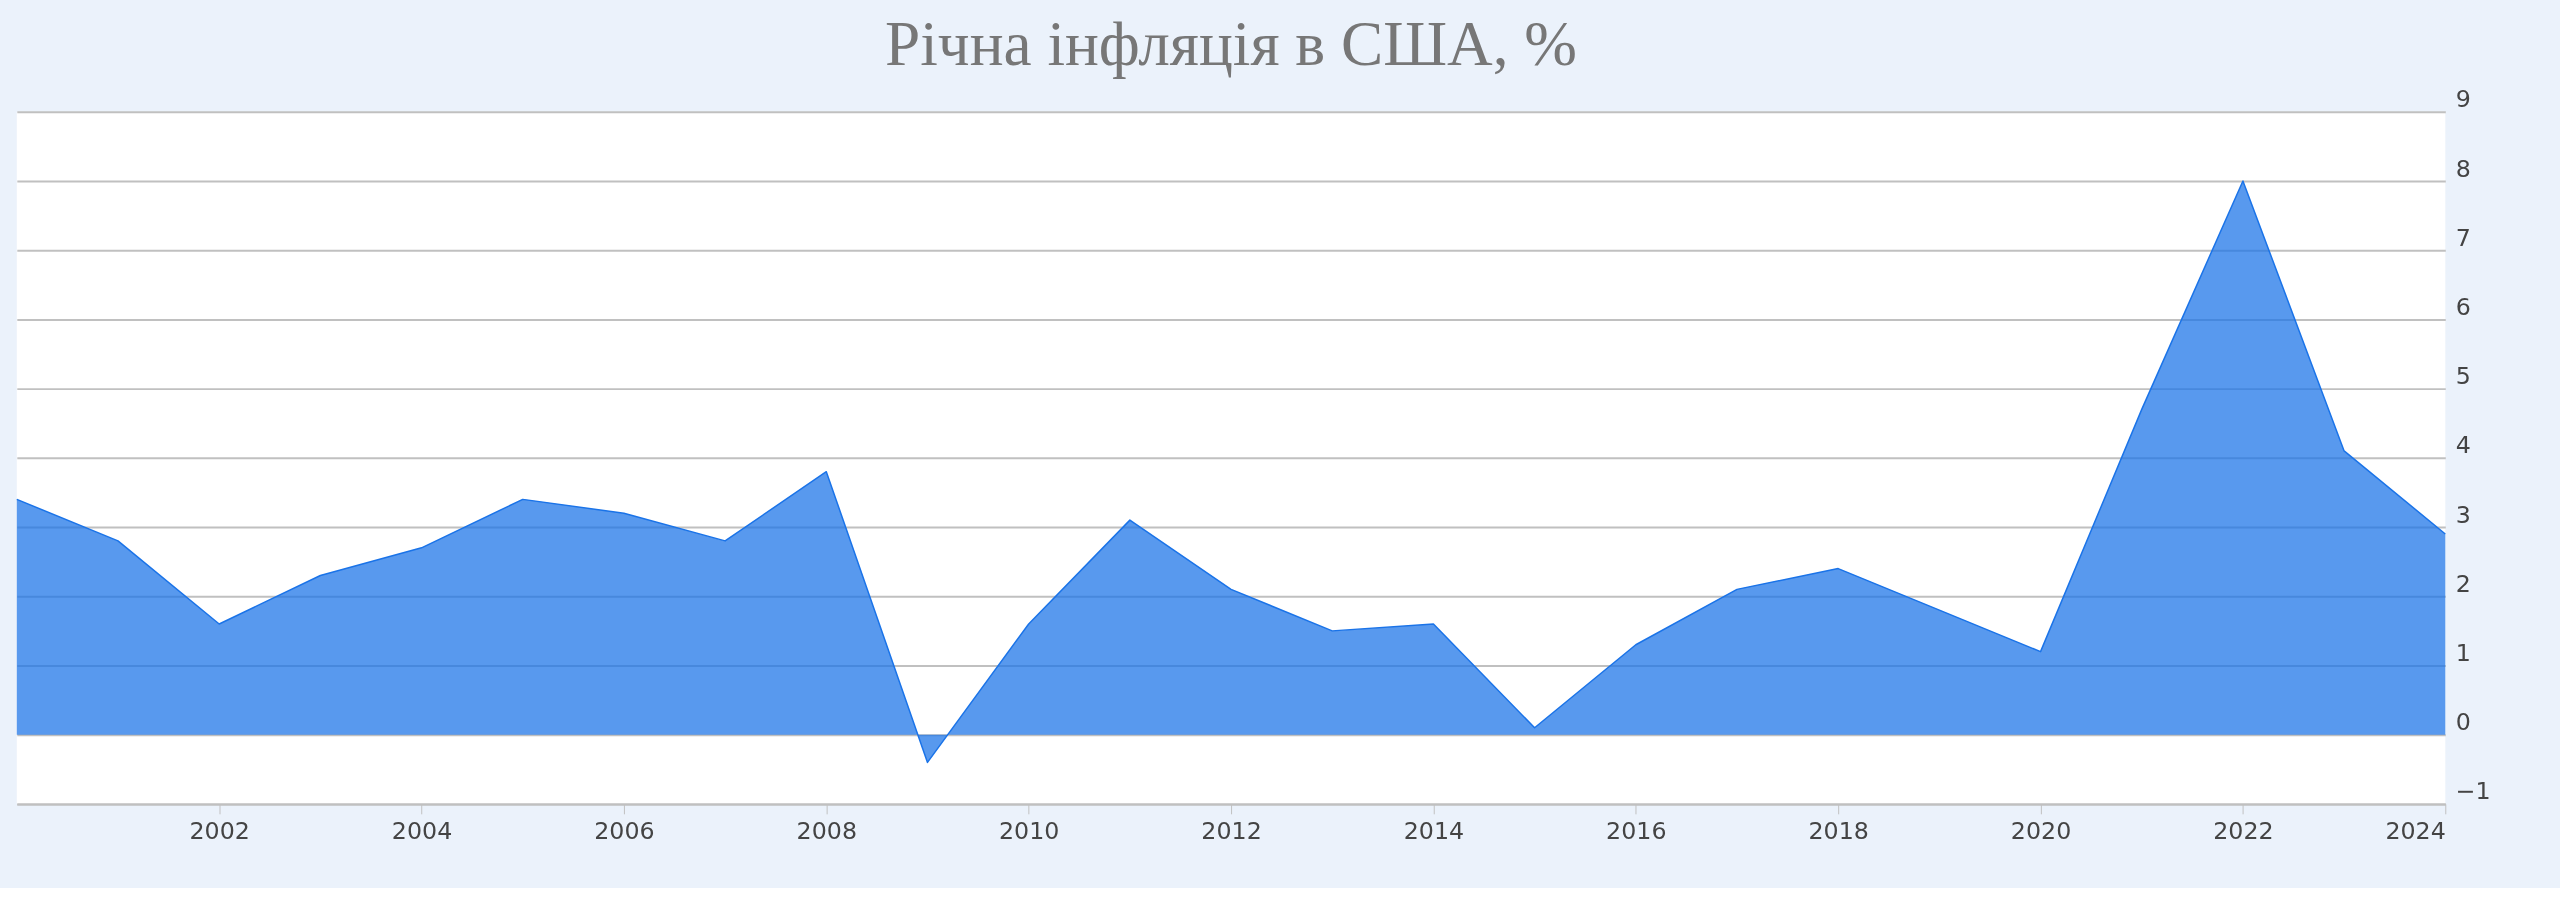 The image size is (2560, 911). I want to click on y-tick-label: 5, so click(2463, 376).